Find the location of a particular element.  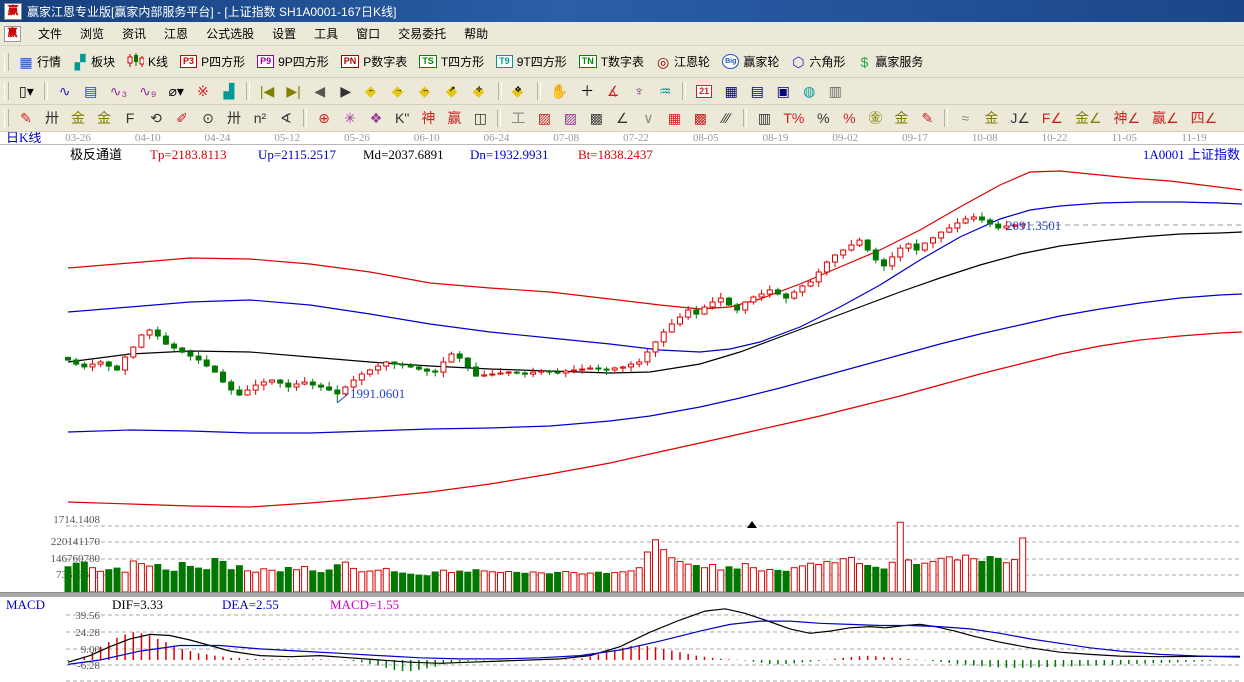

star-grid-button: ✳ is located at coordinates (350, 118).